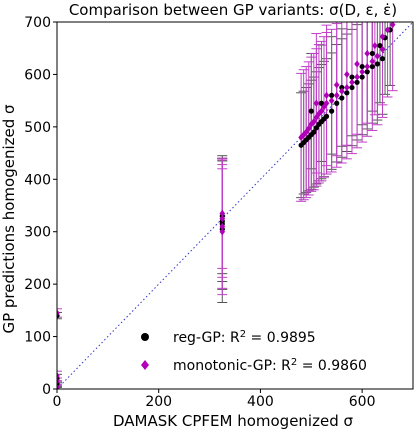 The width and height of the screenshot is (415, 430). What do you see at coordinates (37, 285) in the screenshot?
I see `y-tick-label-2: 200` at bounding box center [37, 285].